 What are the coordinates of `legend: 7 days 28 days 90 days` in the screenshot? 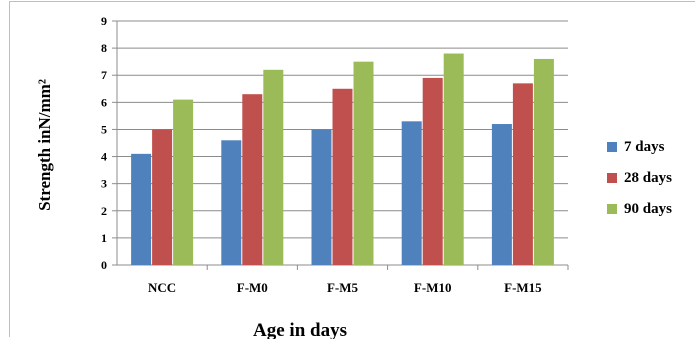 It's located at (639, 178).